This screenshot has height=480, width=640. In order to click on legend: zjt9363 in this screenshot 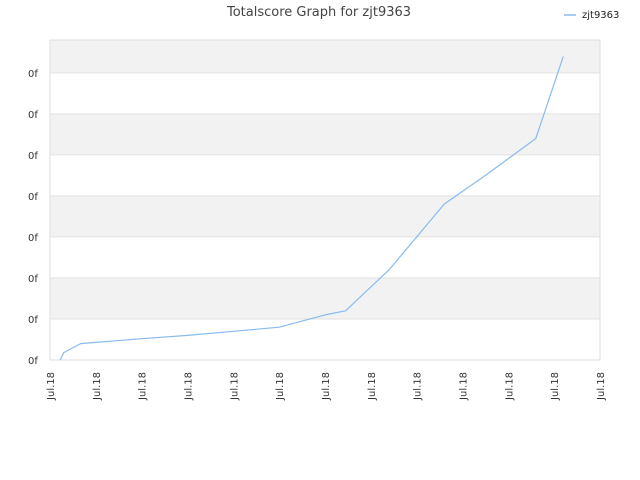, I will do `click(591, 15)`.